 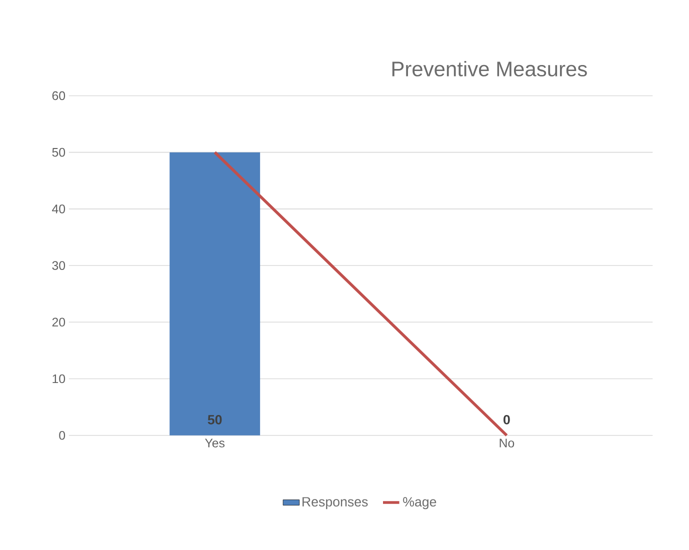 What do you see at coordinates (59, 379) in the screenshot?
I see `y-tick-label: 10` at bounding box center [59, 379].